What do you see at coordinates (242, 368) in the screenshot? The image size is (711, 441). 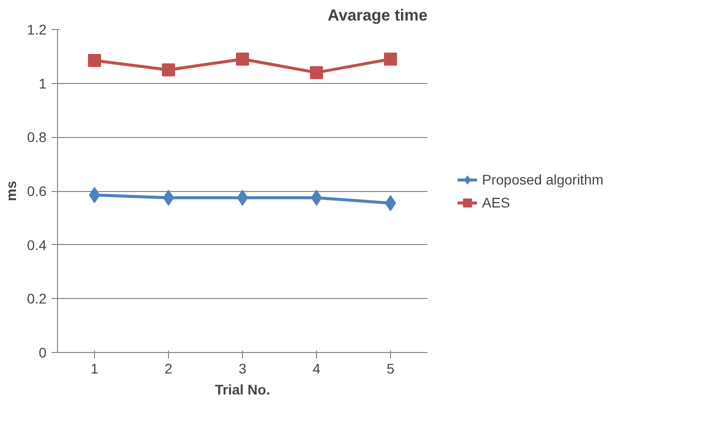 I see `x-tick-label: 3` at bounding box center [242, 368].